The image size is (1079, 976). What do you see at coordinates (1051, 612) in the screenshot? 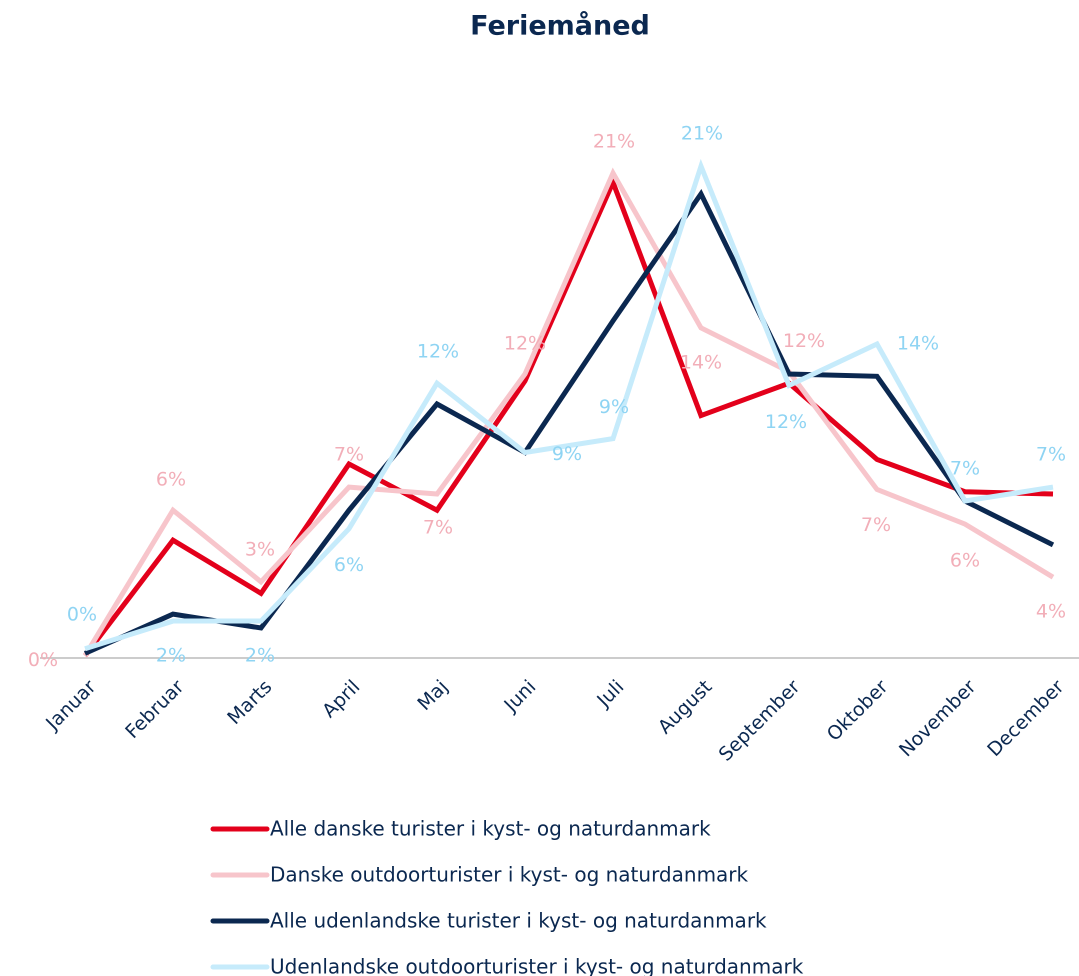
I see `data-label: 4%` at bounding box center [1051, 612].